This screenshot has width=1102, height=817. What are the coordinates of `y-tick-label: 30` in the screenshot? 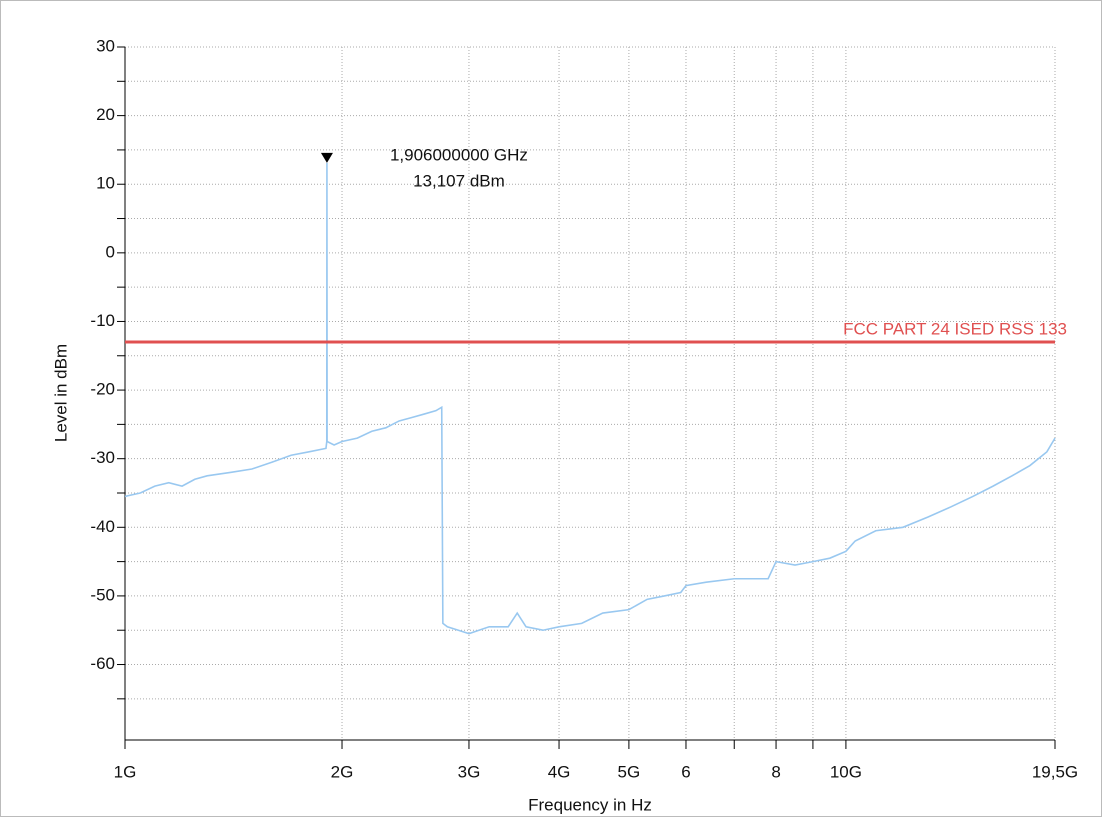 It's located at (105, 45).